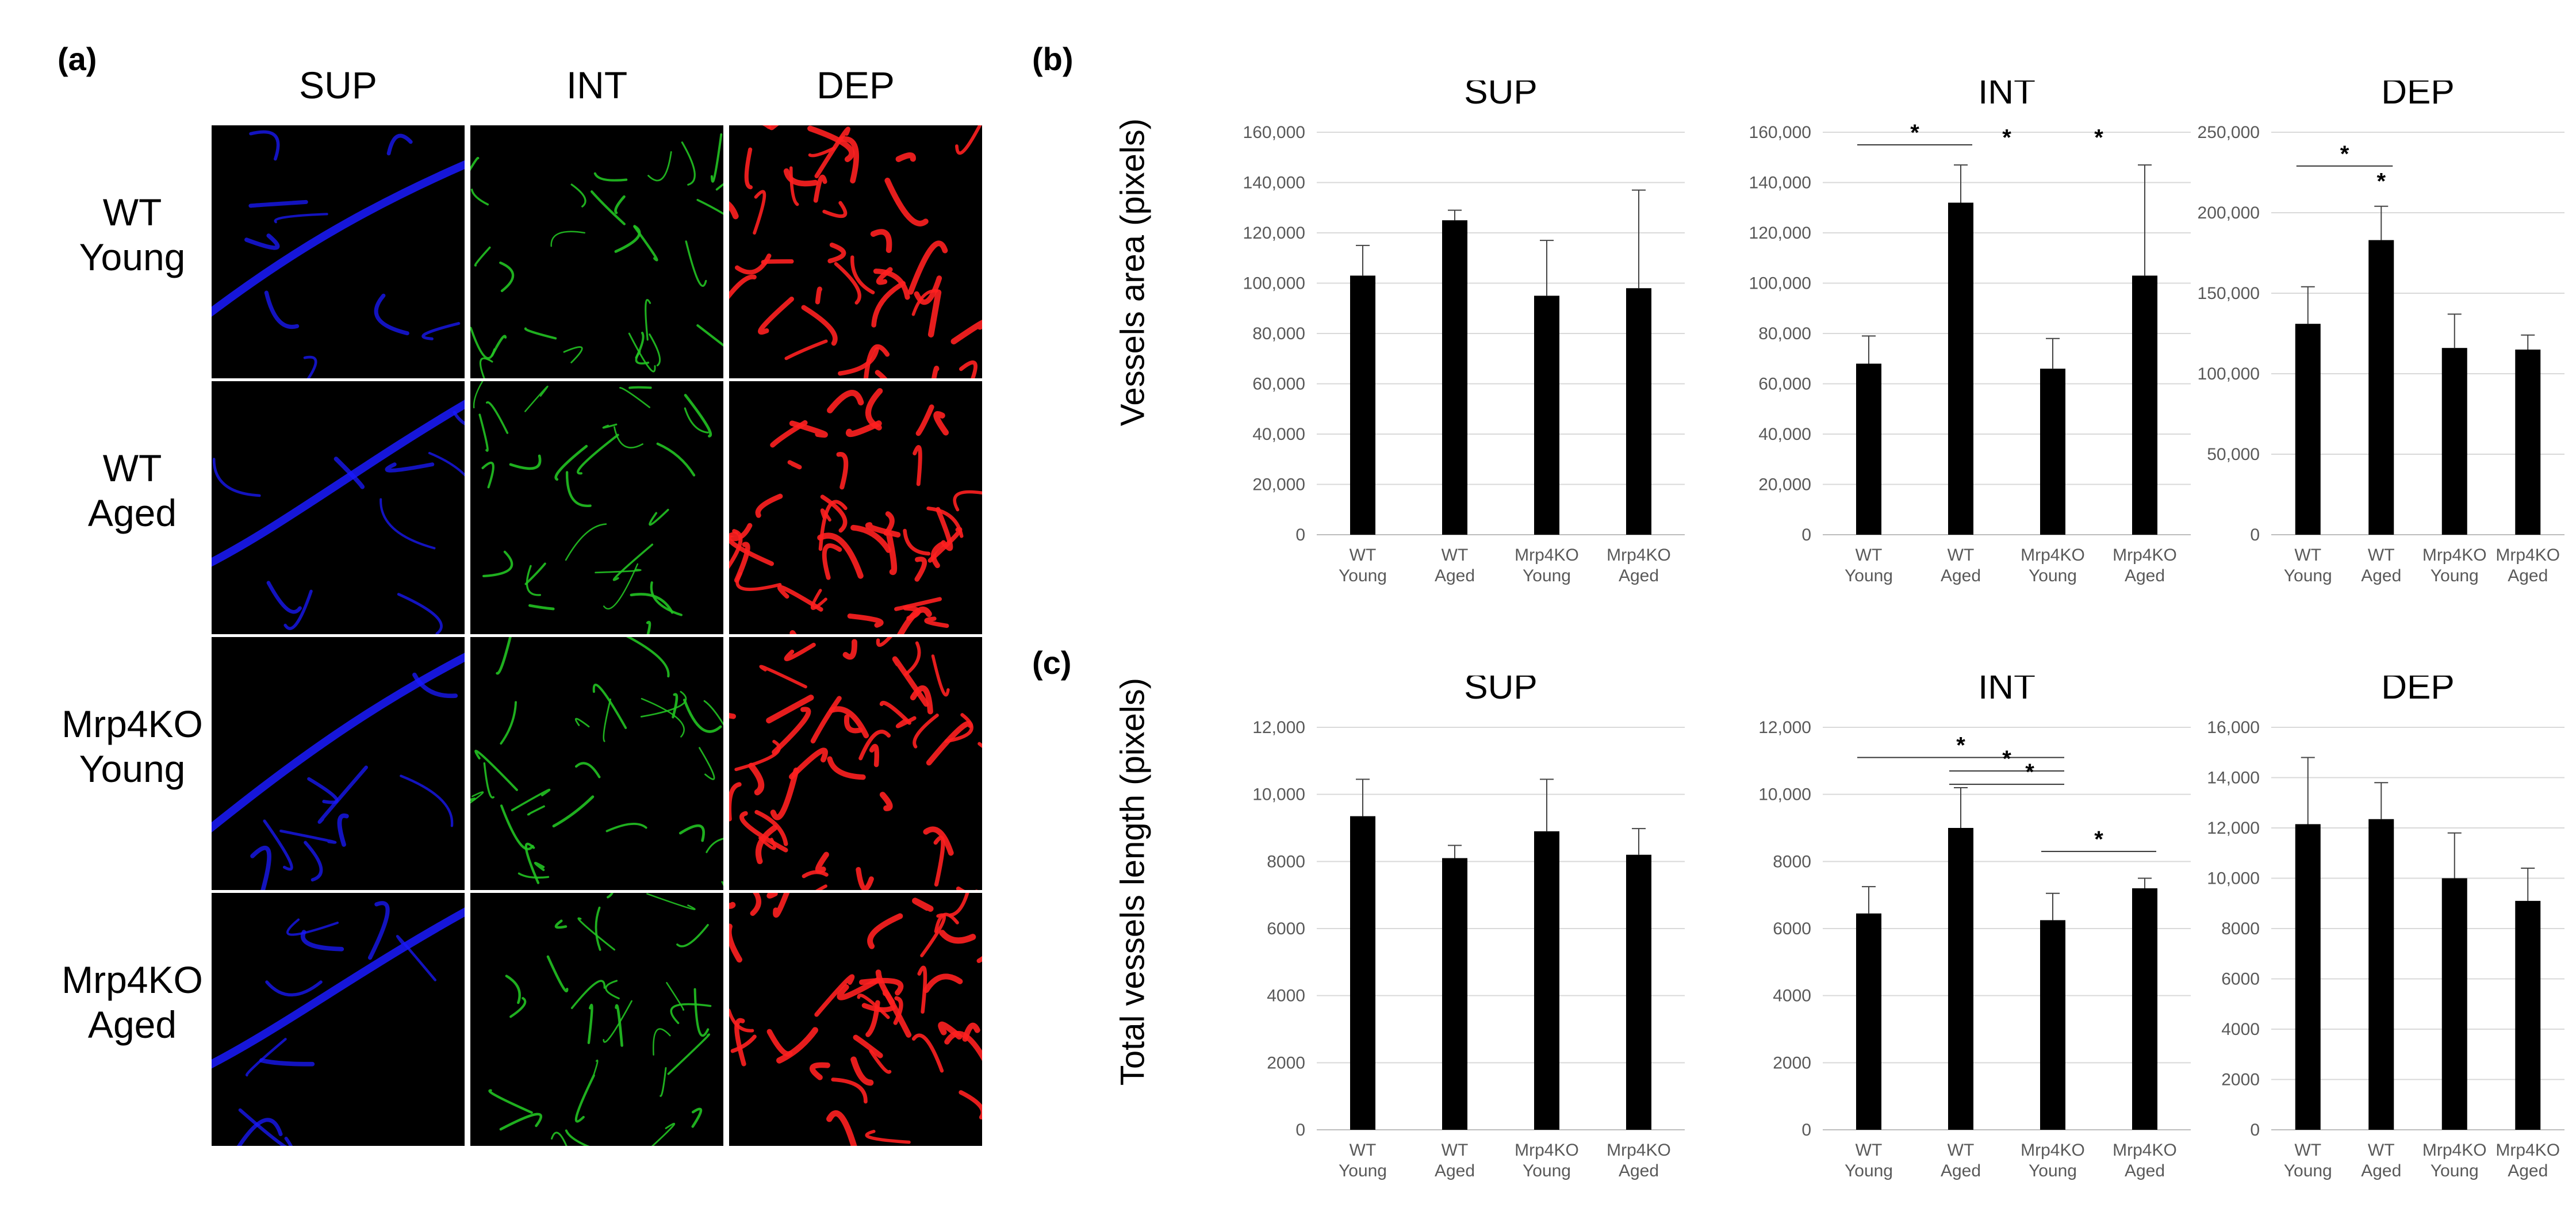 This screenshot has width=2576, height=1212. What do you see at coordinates (855, 1019) in the screenshot?
I see `micrograph-dep-row4` at bounding box center [855, 1019].